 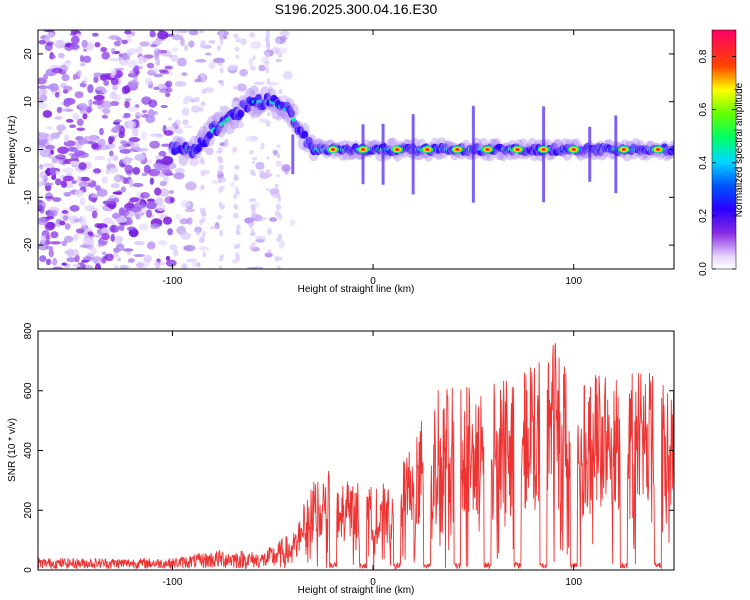 What do you see at coordinates (293, 154) in the screenshot?
I see `ridge-spike` at bounding box center [293, 154].